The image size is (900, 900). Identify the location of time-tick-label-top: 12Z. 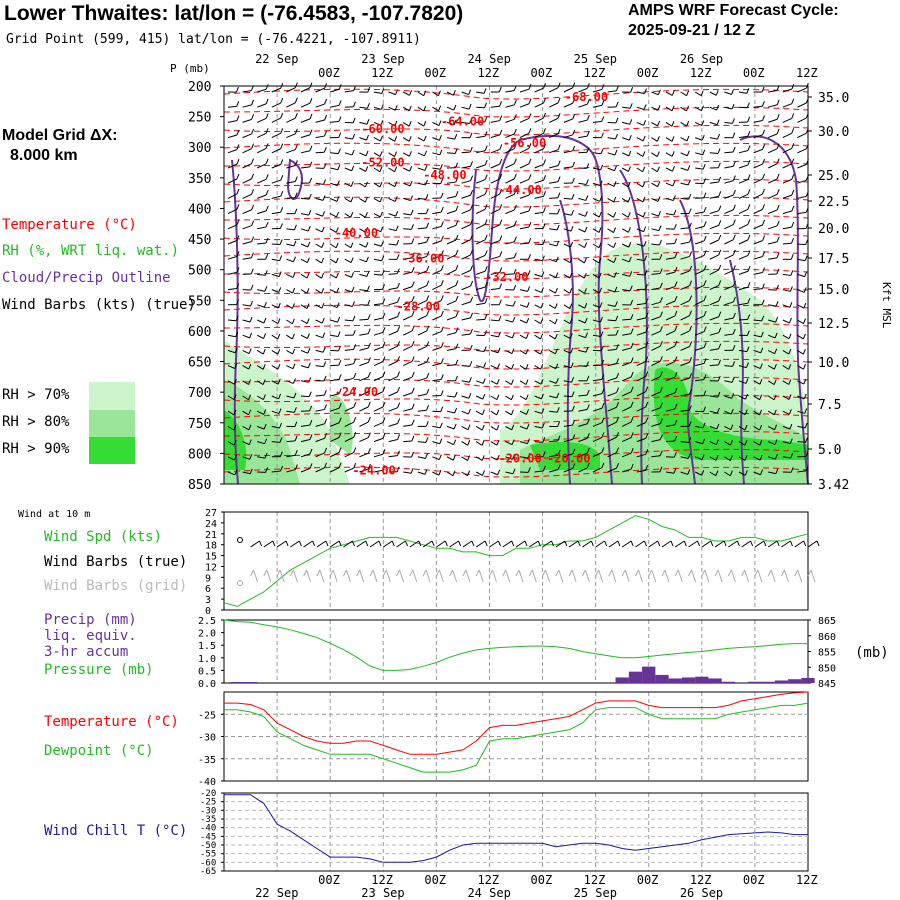
(382, 73).